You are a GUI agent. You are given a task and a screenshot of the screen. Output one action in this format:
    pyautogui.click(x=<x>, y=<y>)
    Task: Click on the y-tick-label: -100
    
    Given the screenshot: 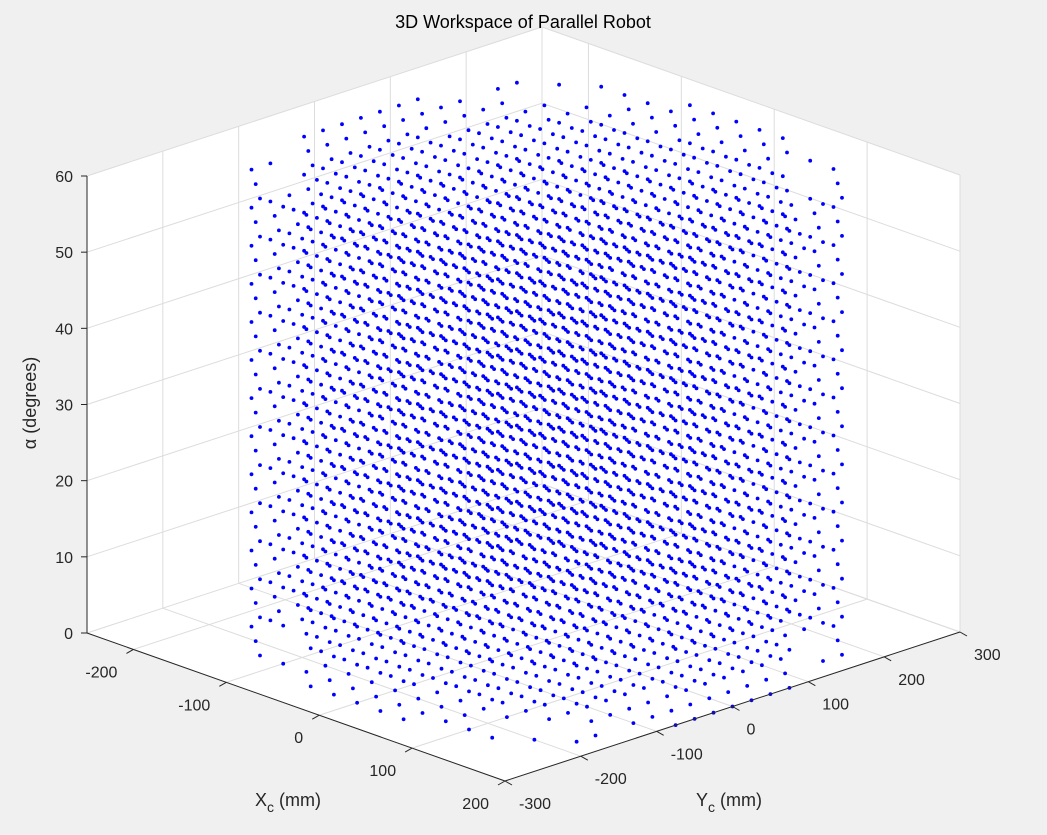 What is the action you would take?
    pyautogui.click(x=687, y=754)
    